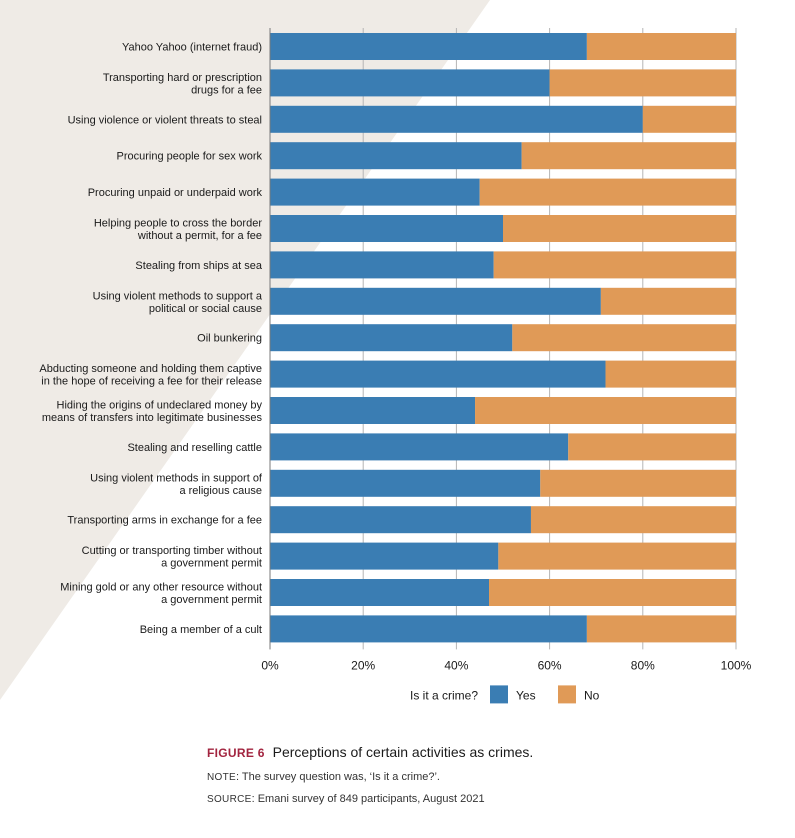  What do you see at coordinates (592, 695) in the screenshot?
I see `legend-label-no: No` at bounding box center [592, 695].